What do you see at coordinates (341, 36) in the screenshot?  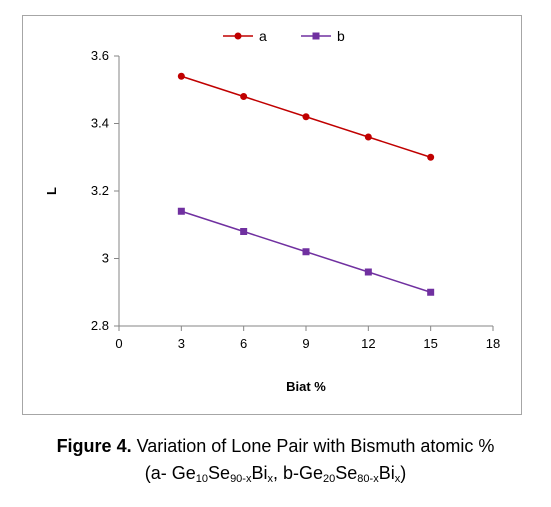 I see `legend-label-b: b` at bounding box center [341, 36].